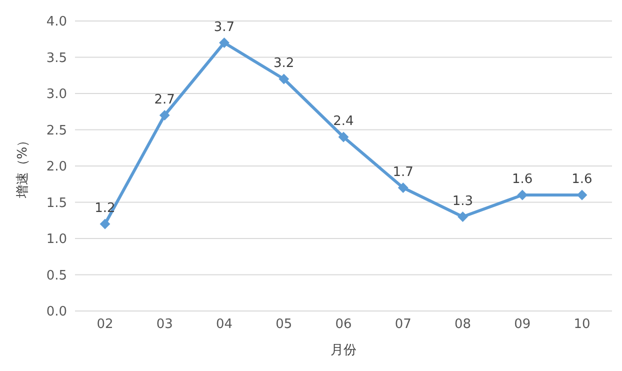  I want to click on x-tick-label: 05, so click(284, 324).